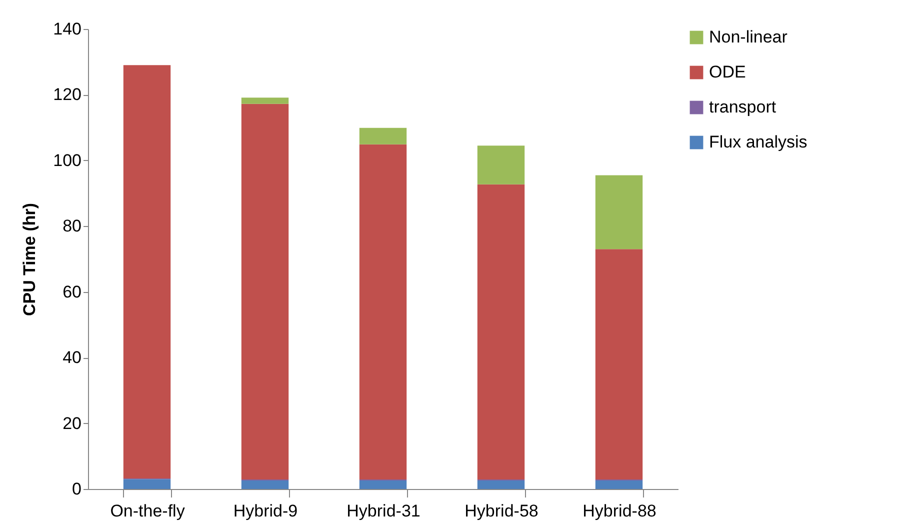  Describe the element at coordinates (72, 292) in the screenshot. I see `y-tick-label: 60` at that location.